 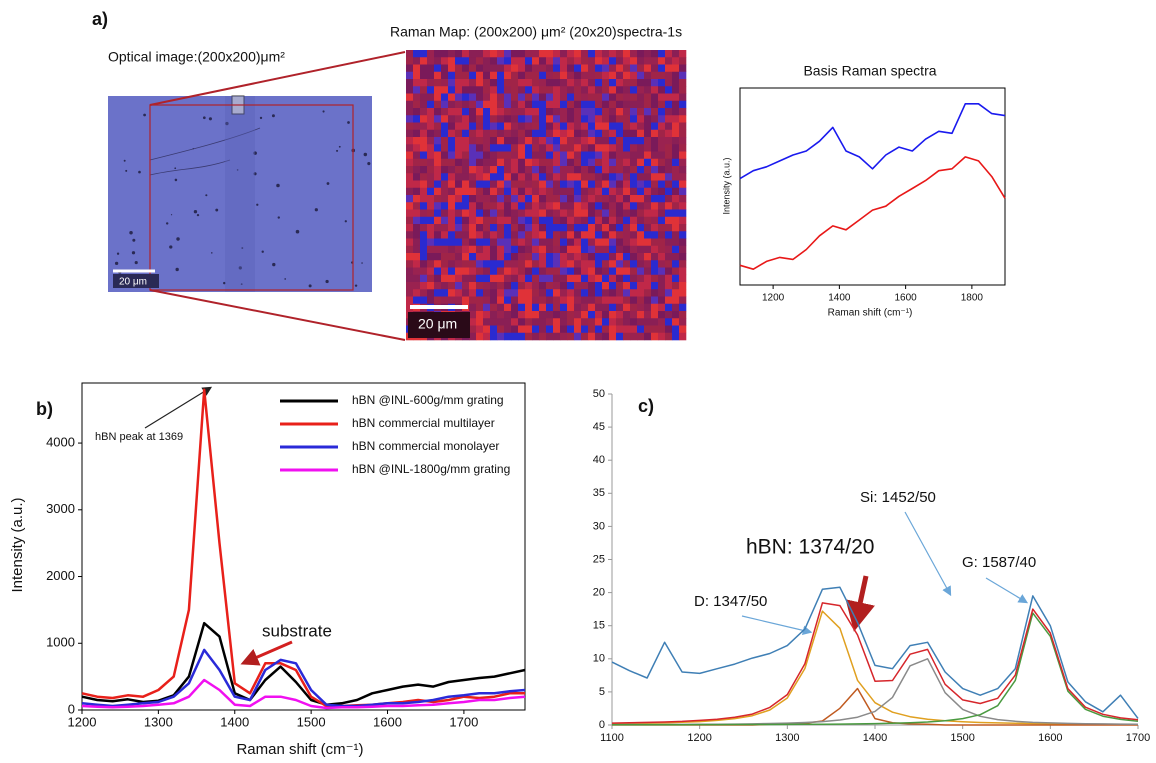 What do you see at coordinates (612, 738) in the screenshot?
I see `x-tick-label: 1100` at bounding box center [612, 738].